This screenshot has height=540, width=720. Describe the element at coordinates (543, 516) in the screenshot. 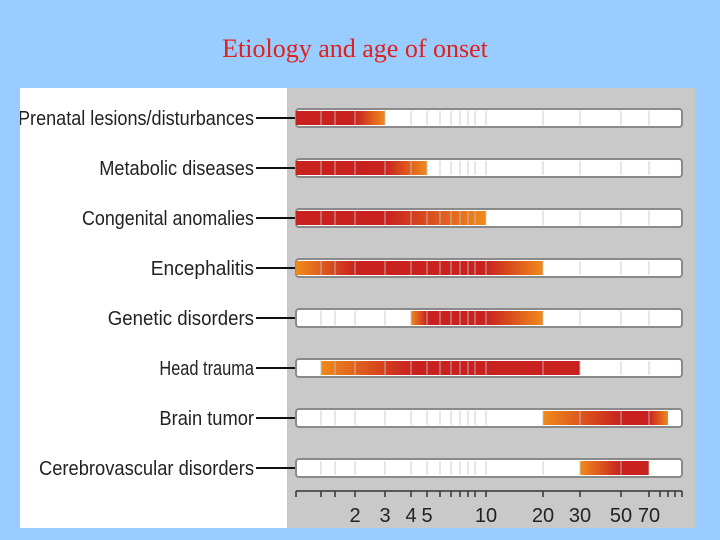

I see `x-tick-label: 20` at that location.